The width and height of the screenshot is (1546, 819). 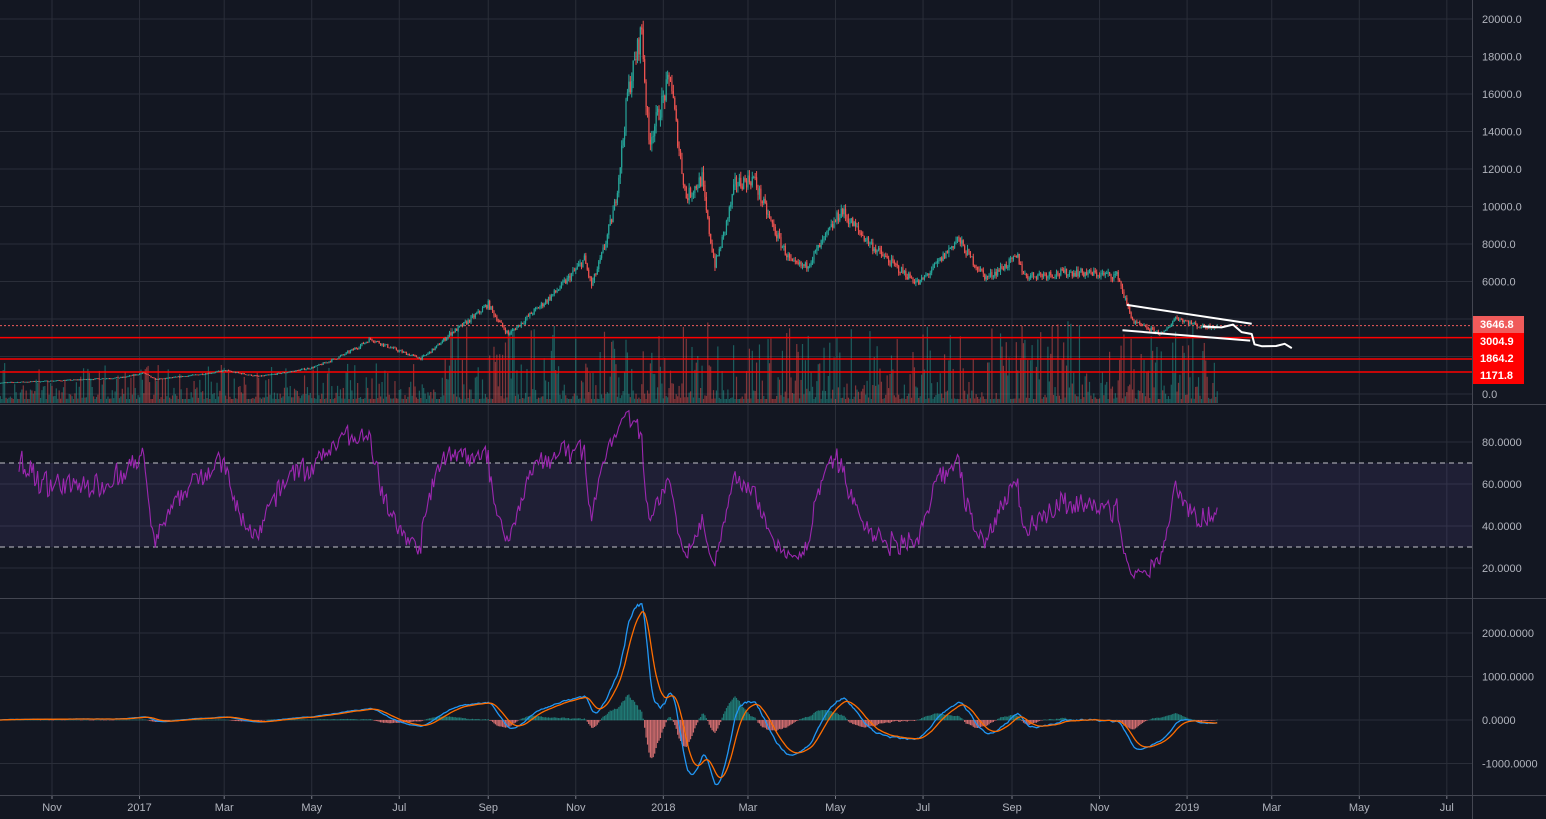 What do you see at coordinates (1447, 808) in the screenshot?
I see `time-tick-label: Jul` at bounding box center [1447, 808].